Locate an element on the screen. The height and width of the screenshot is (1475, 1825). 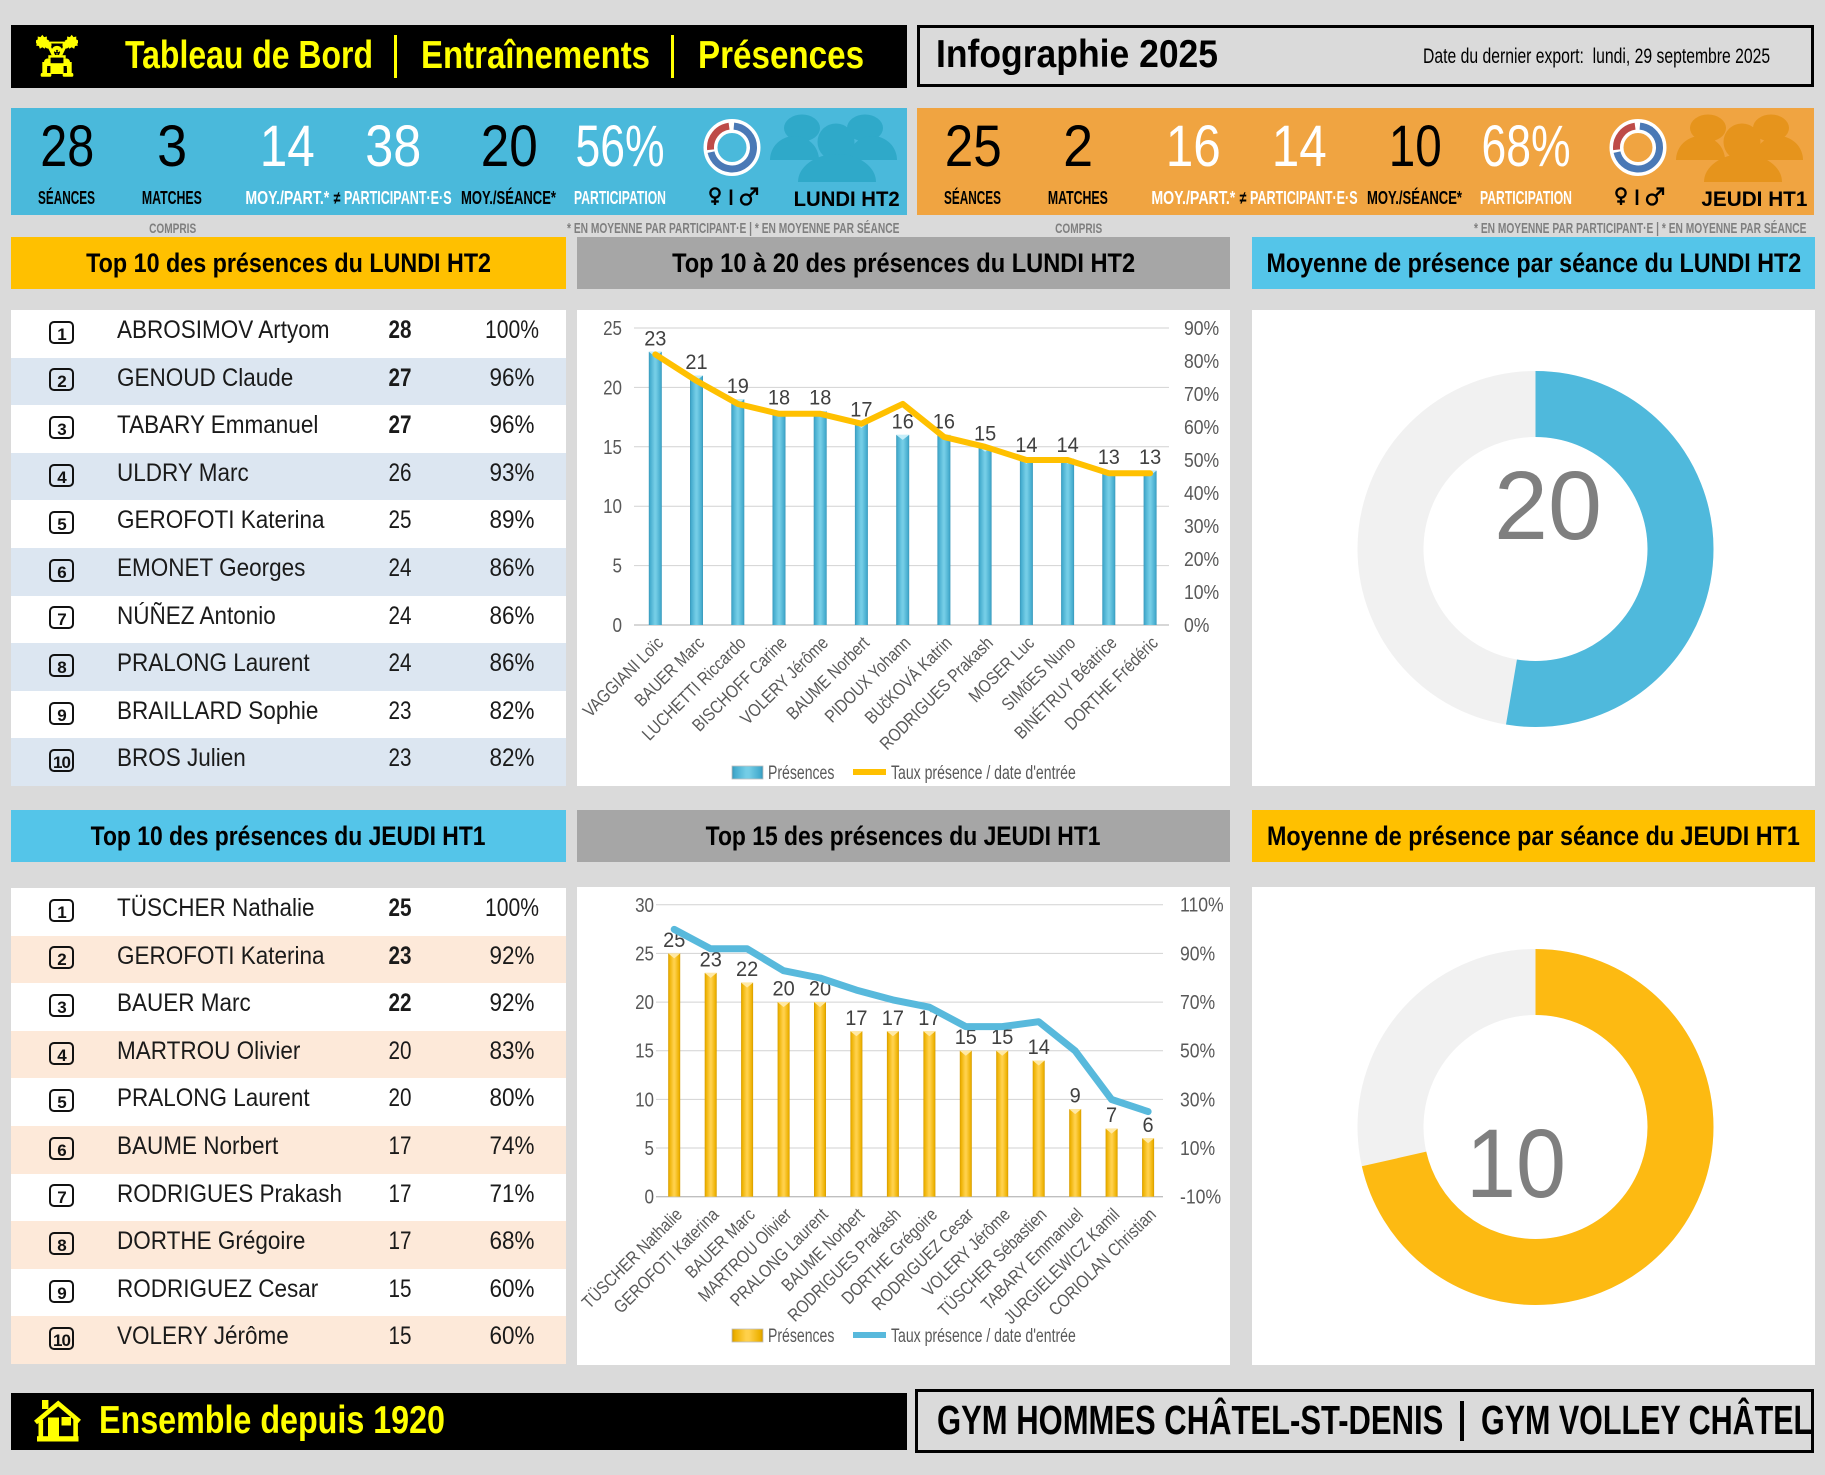
svg-text: 22 is located at coordinates (747, 969).